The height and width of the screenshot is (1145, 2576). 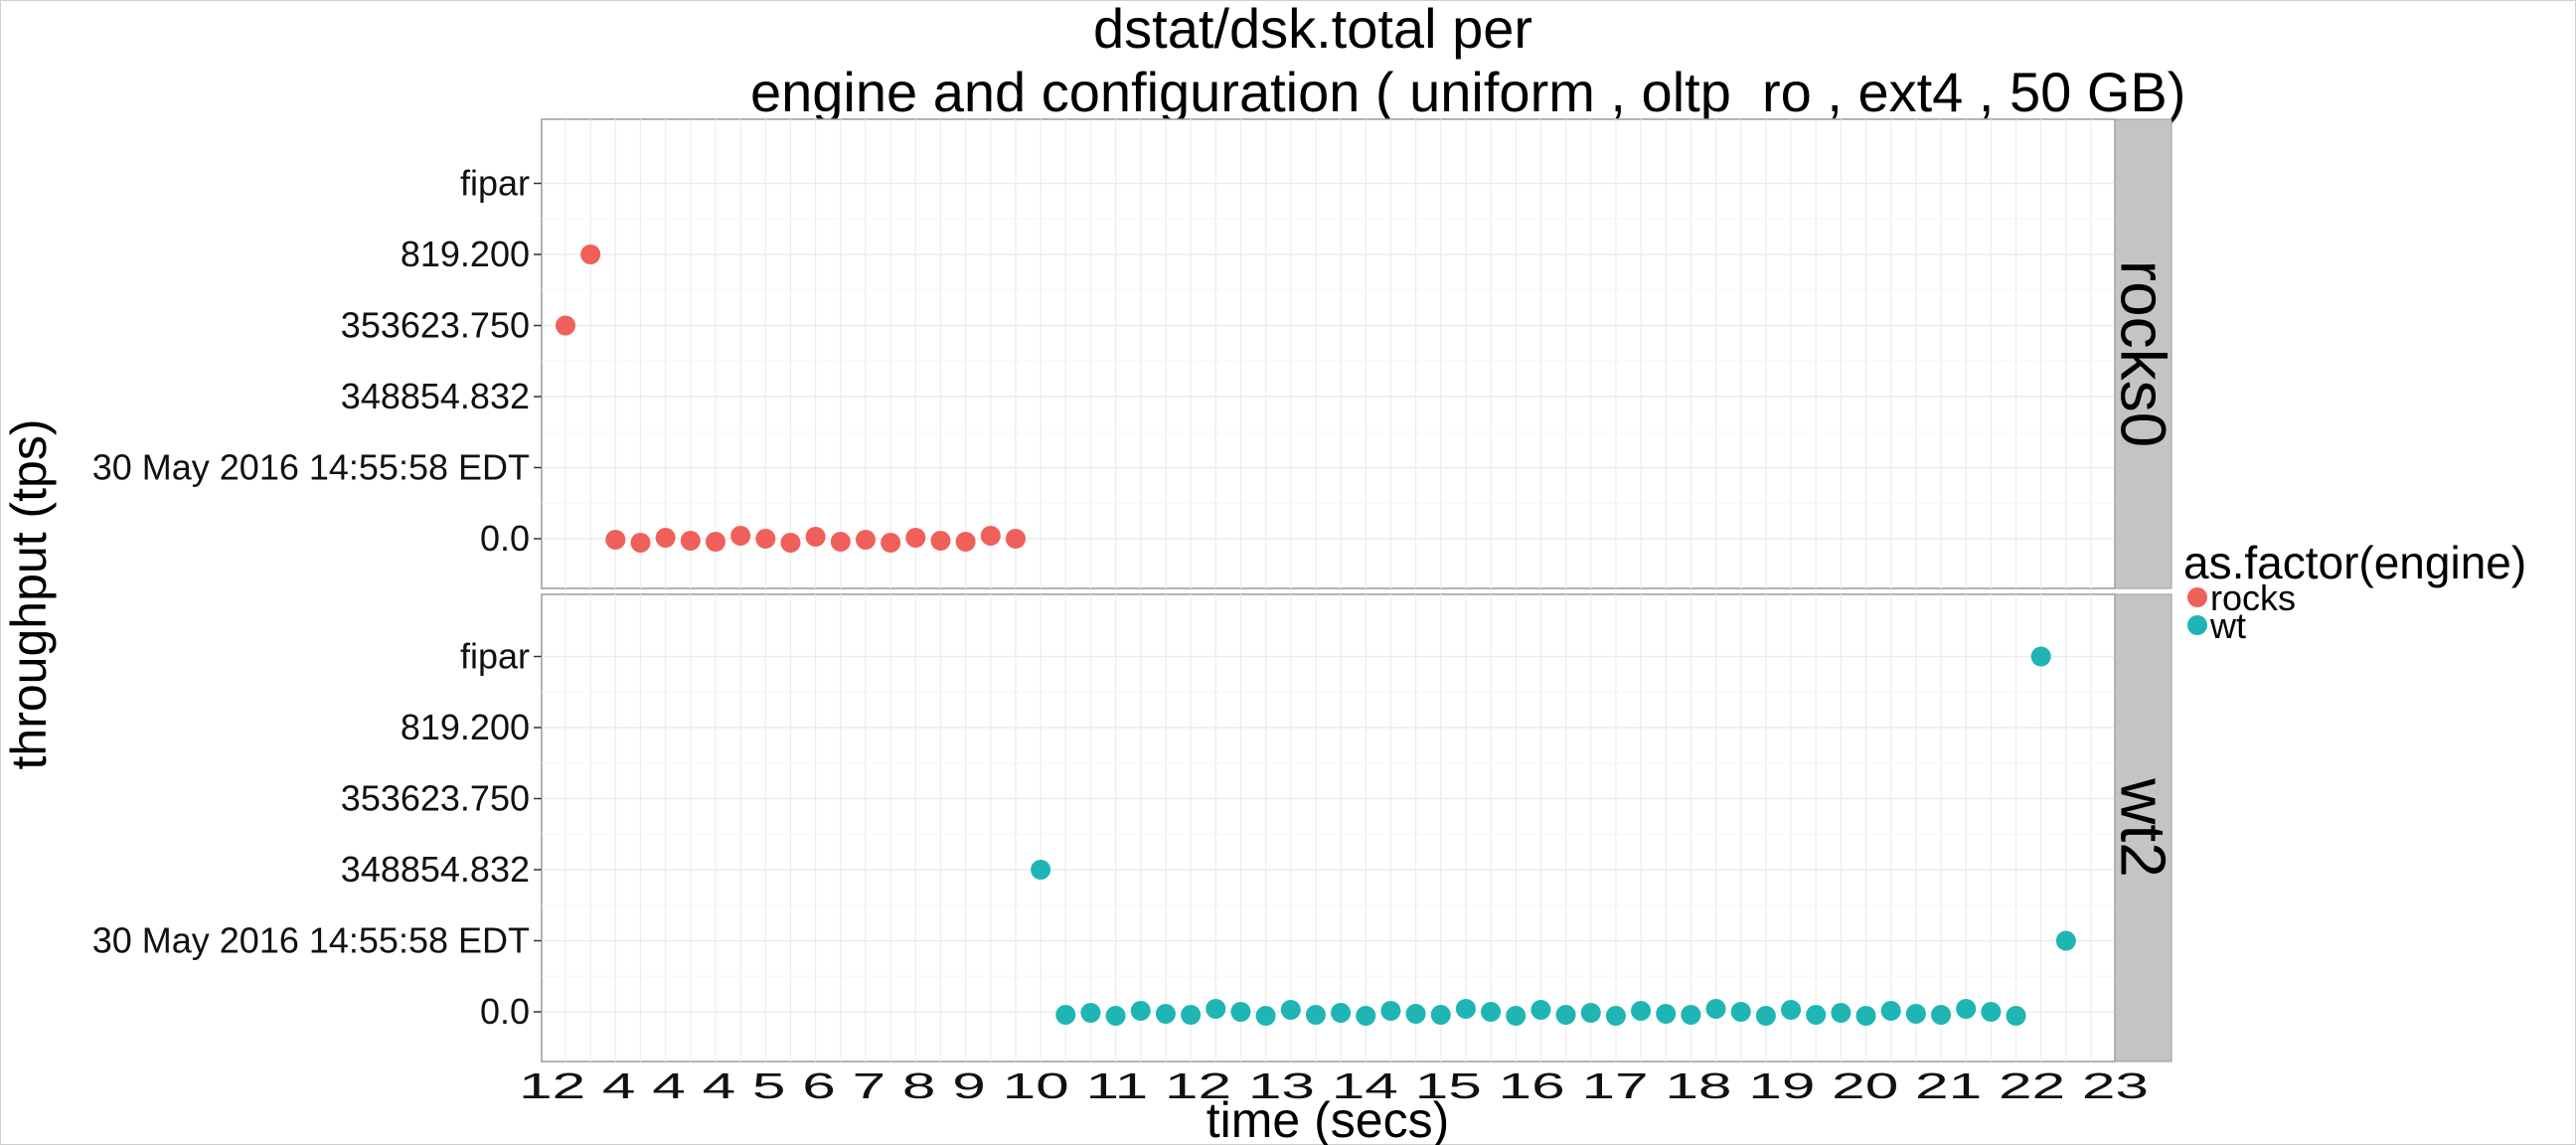 I want to click on facet-strip-label: rocks0, so click(x=2143, y=354).